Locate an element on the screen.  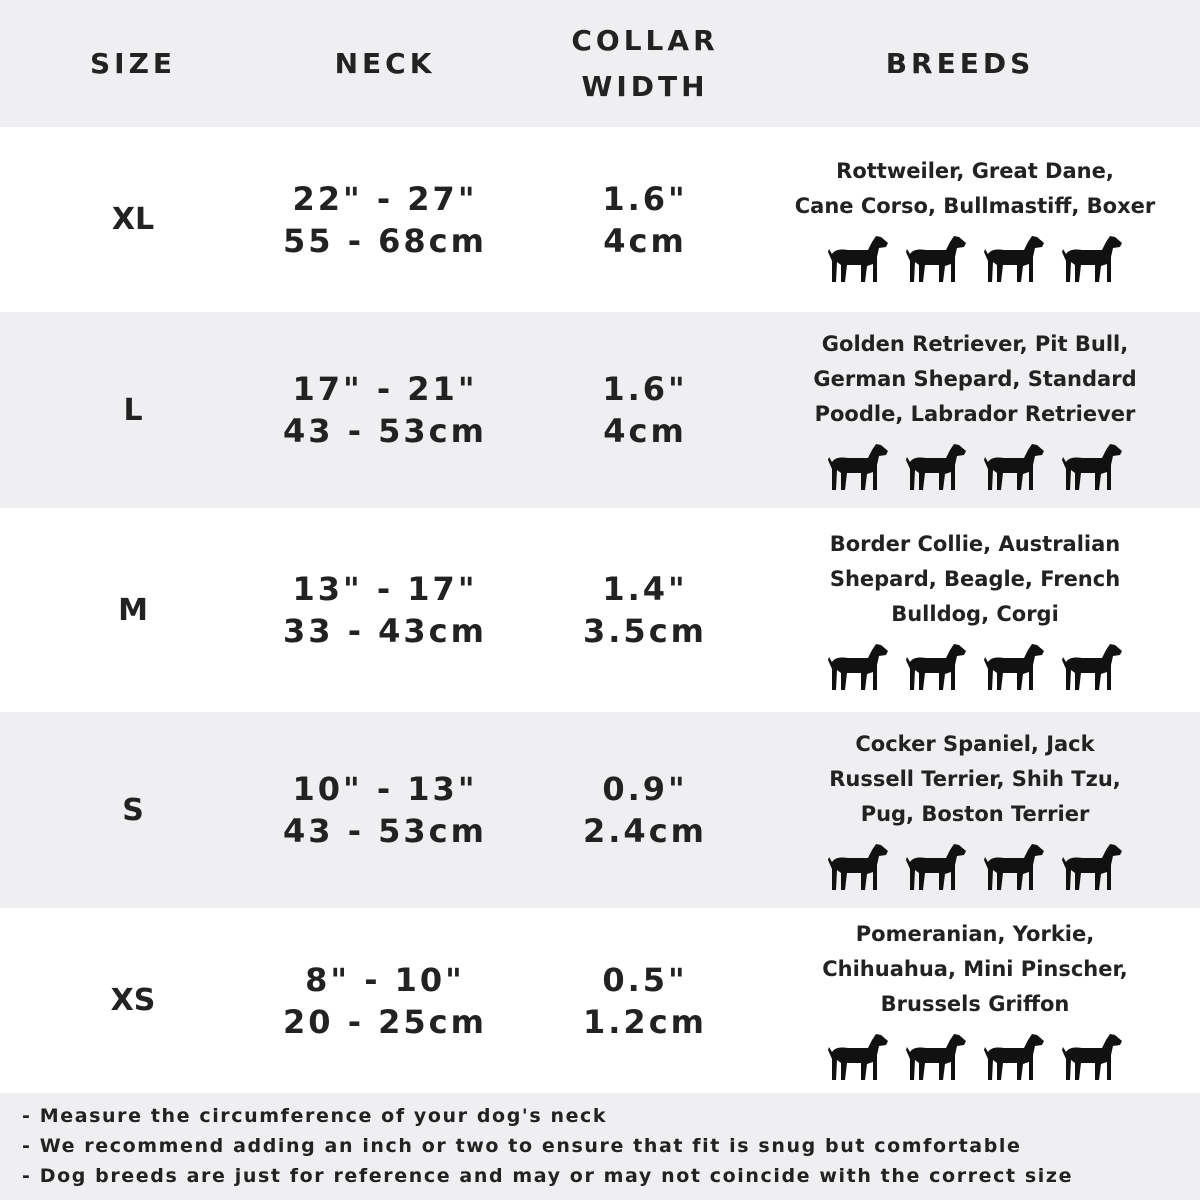
breed-line: Pomeranian, Yorkie, is located at coordinates (975, 934).